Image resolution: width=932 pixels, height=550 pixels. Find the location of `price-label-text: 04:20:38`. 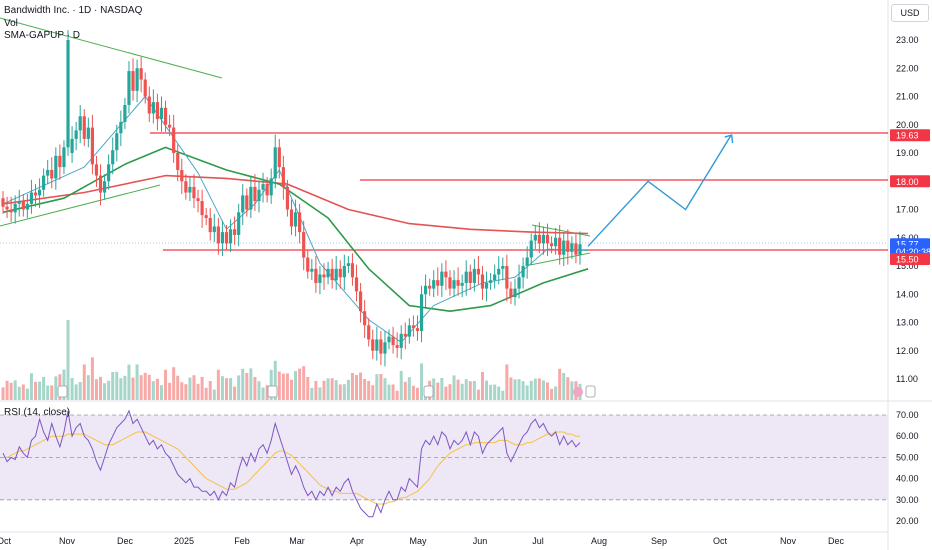

price-label-text: 04:20:38 is located at coordinates (913, 252).